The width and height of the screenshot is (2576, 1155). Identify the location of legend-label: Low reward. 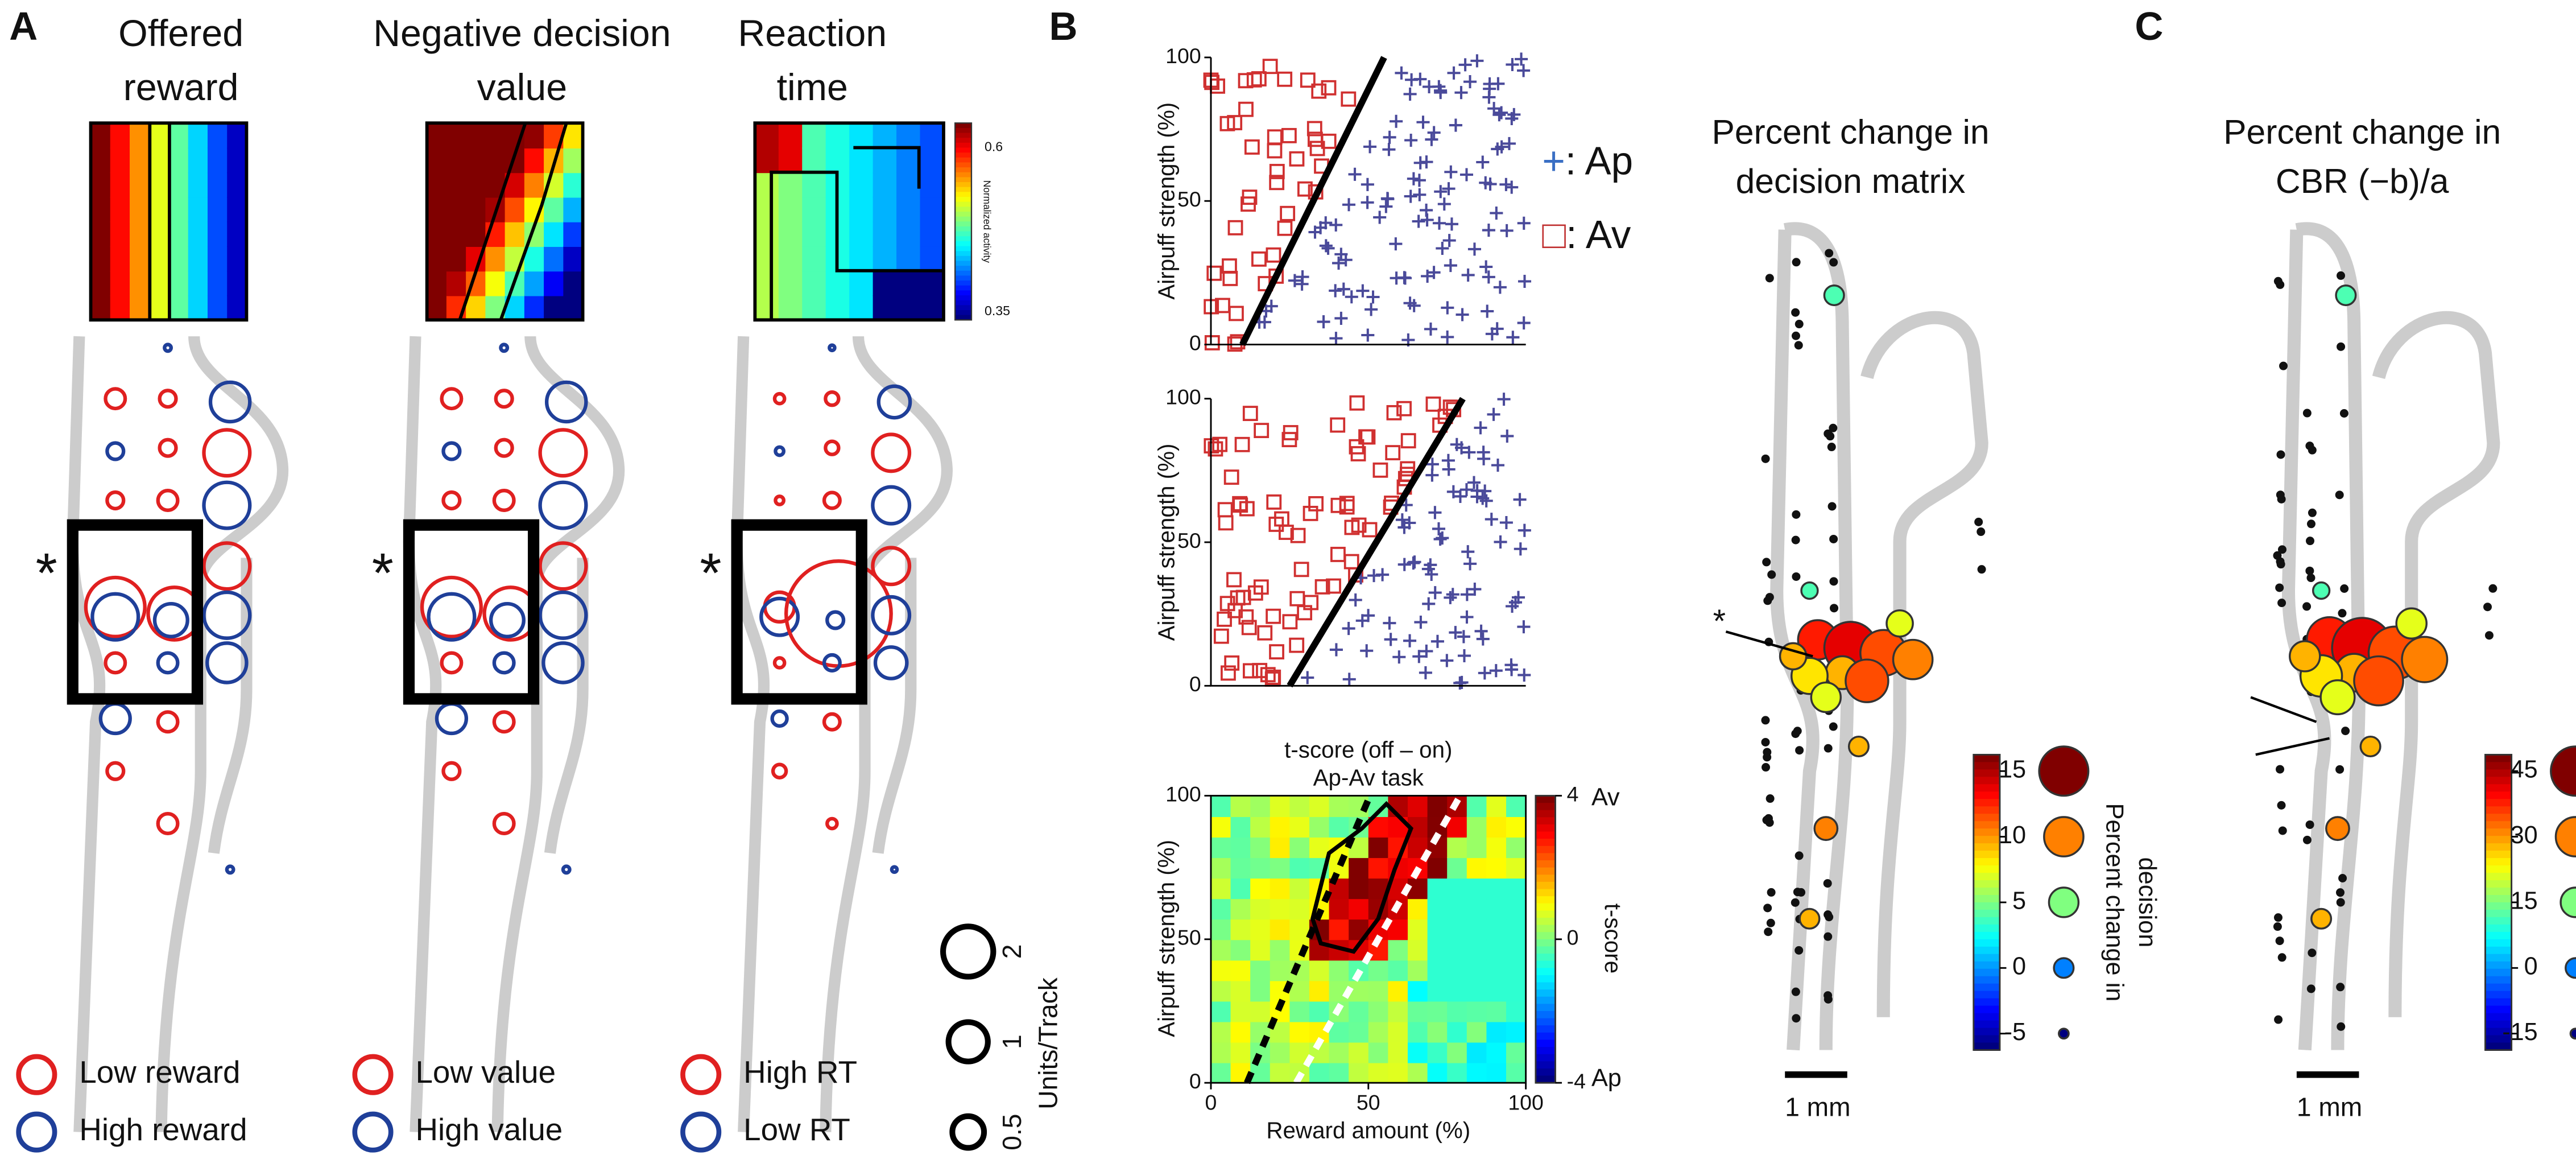
(159, 1072).